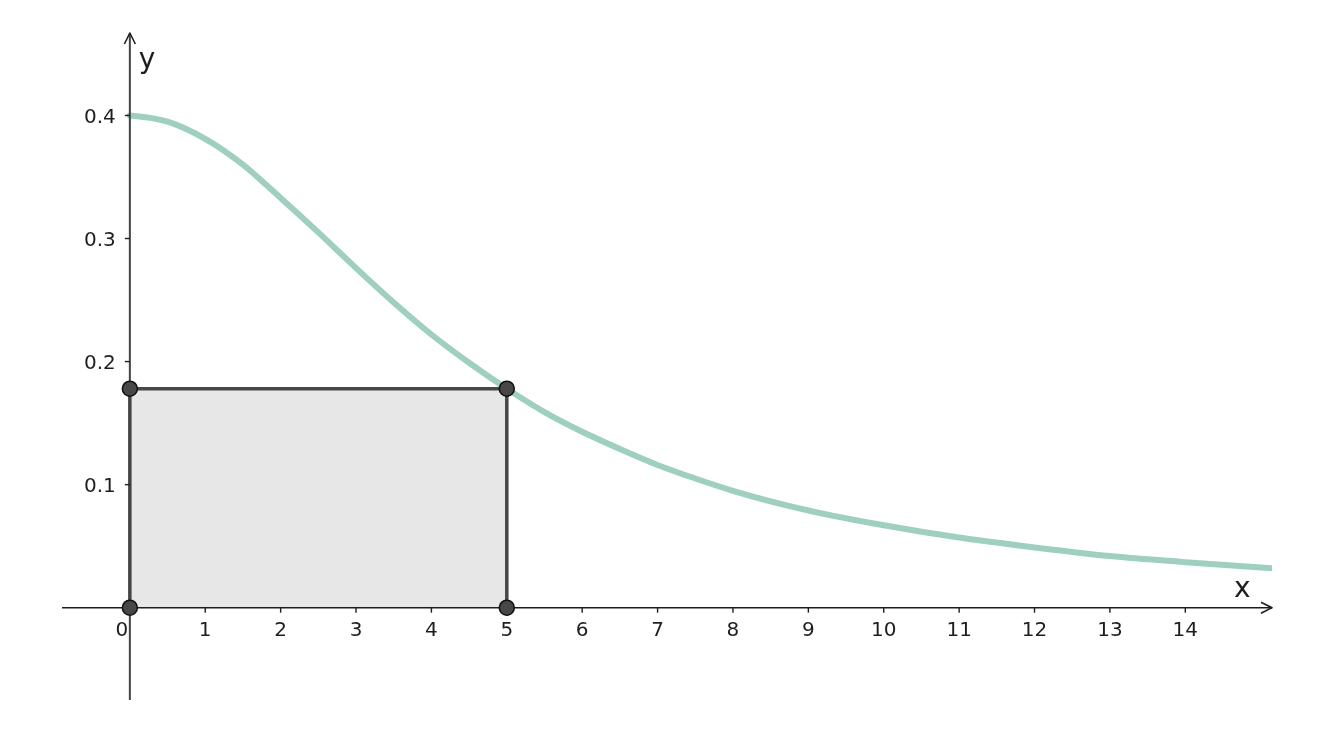  I want to click on y-tick-label: 0.1, so click(100, 484).